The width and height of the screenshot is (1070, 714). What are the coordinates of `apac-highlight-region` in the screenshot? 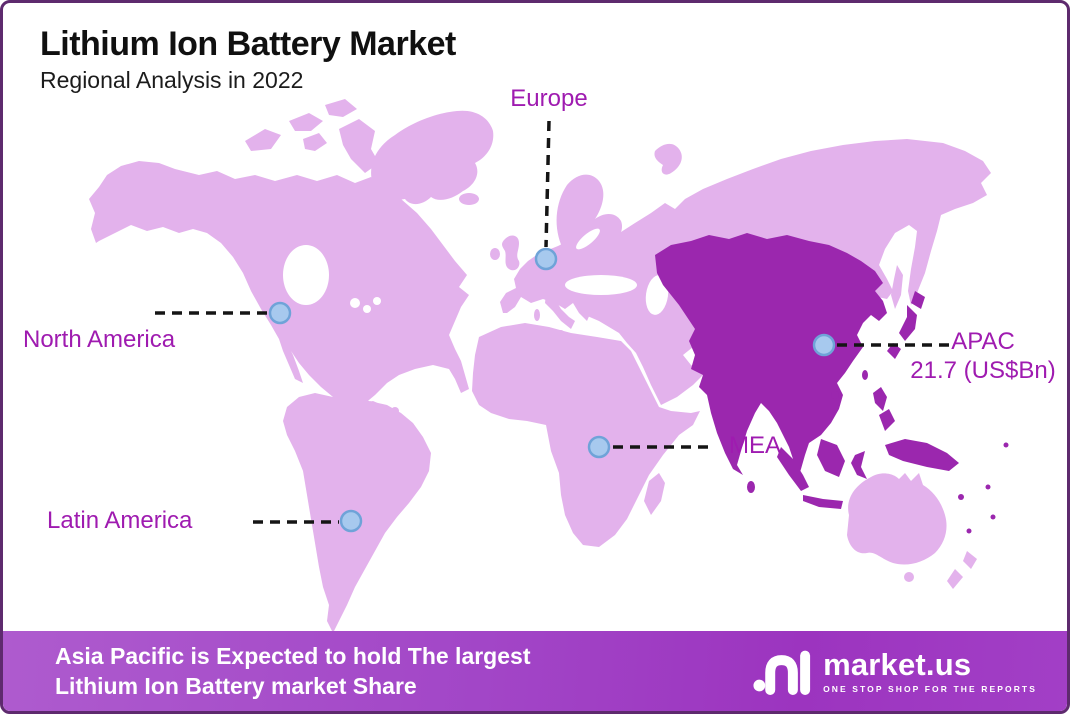 It's located at (832, 383).